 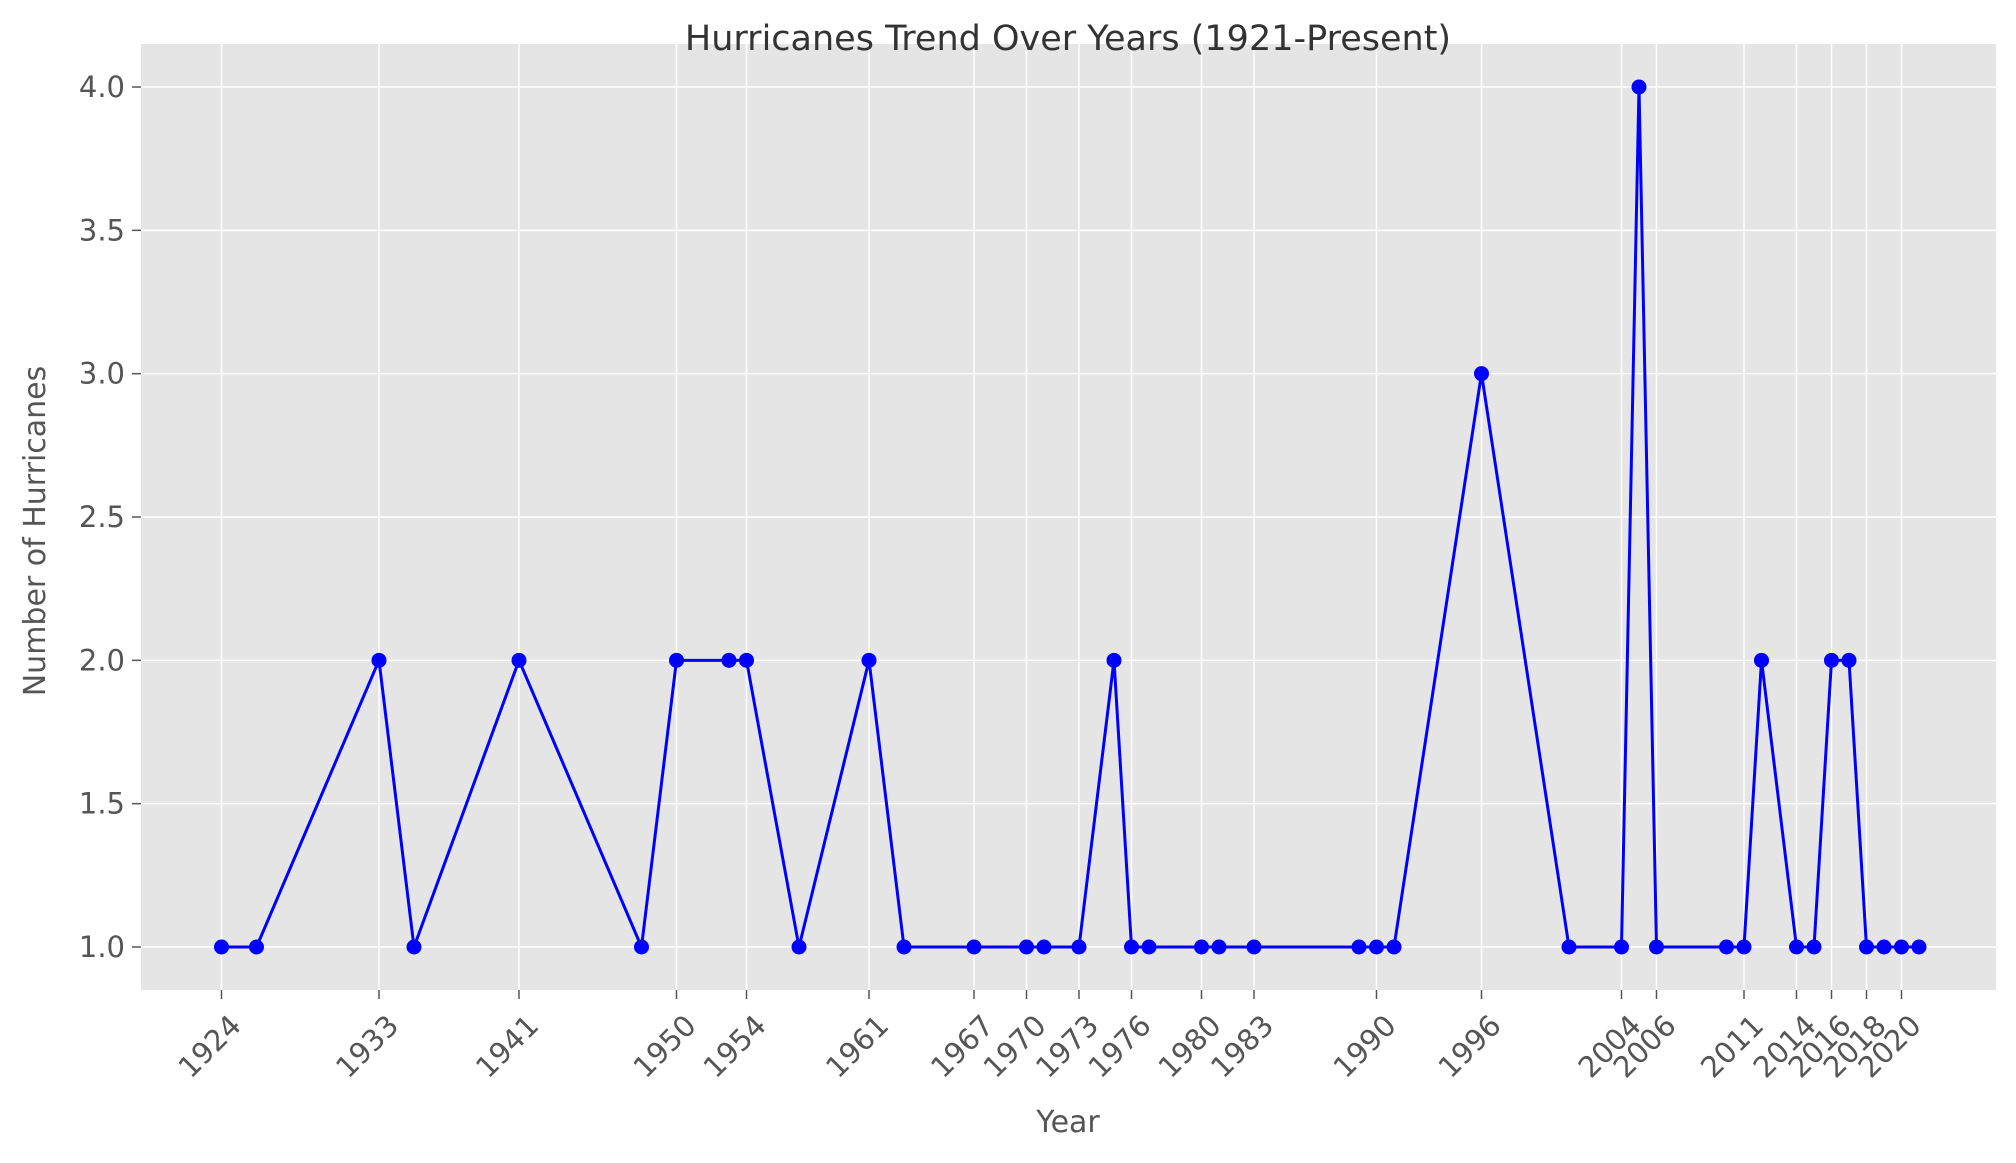 I want to click on y-tick-label: 3.0, so click(x=102, y=374).